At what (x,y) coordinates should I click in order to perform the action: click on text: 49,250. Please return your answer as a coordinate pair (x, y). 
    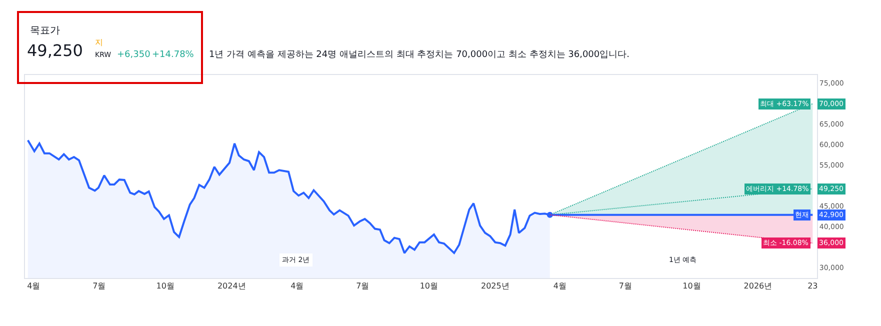
    Looking at the image, I should click on (55, 50).